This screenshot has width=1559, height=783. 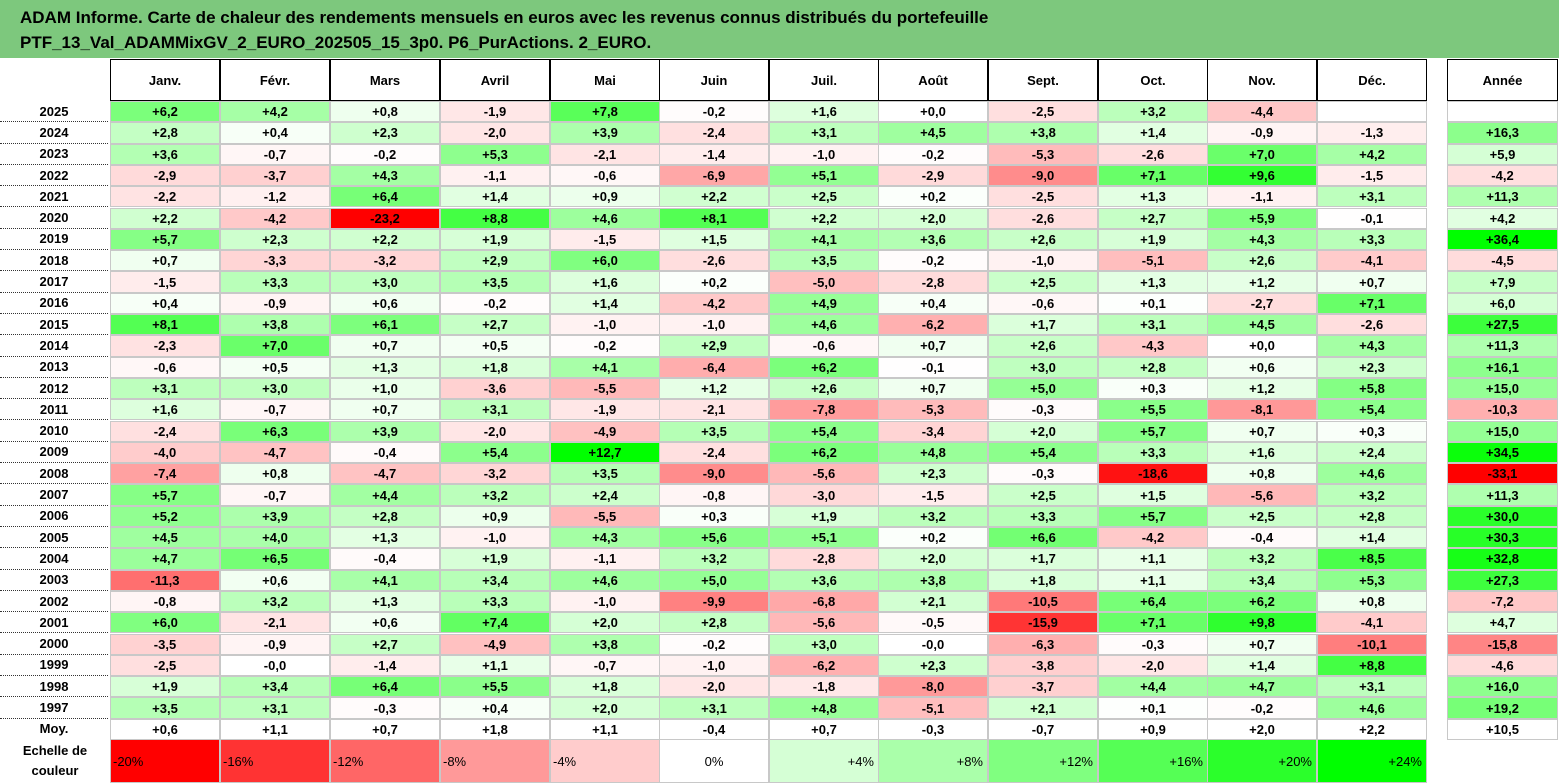 What do you see at coordinates (824, 282) in the screenshot?
I see `heatmap-cell: -5,0` at bounding box center [824, 282].